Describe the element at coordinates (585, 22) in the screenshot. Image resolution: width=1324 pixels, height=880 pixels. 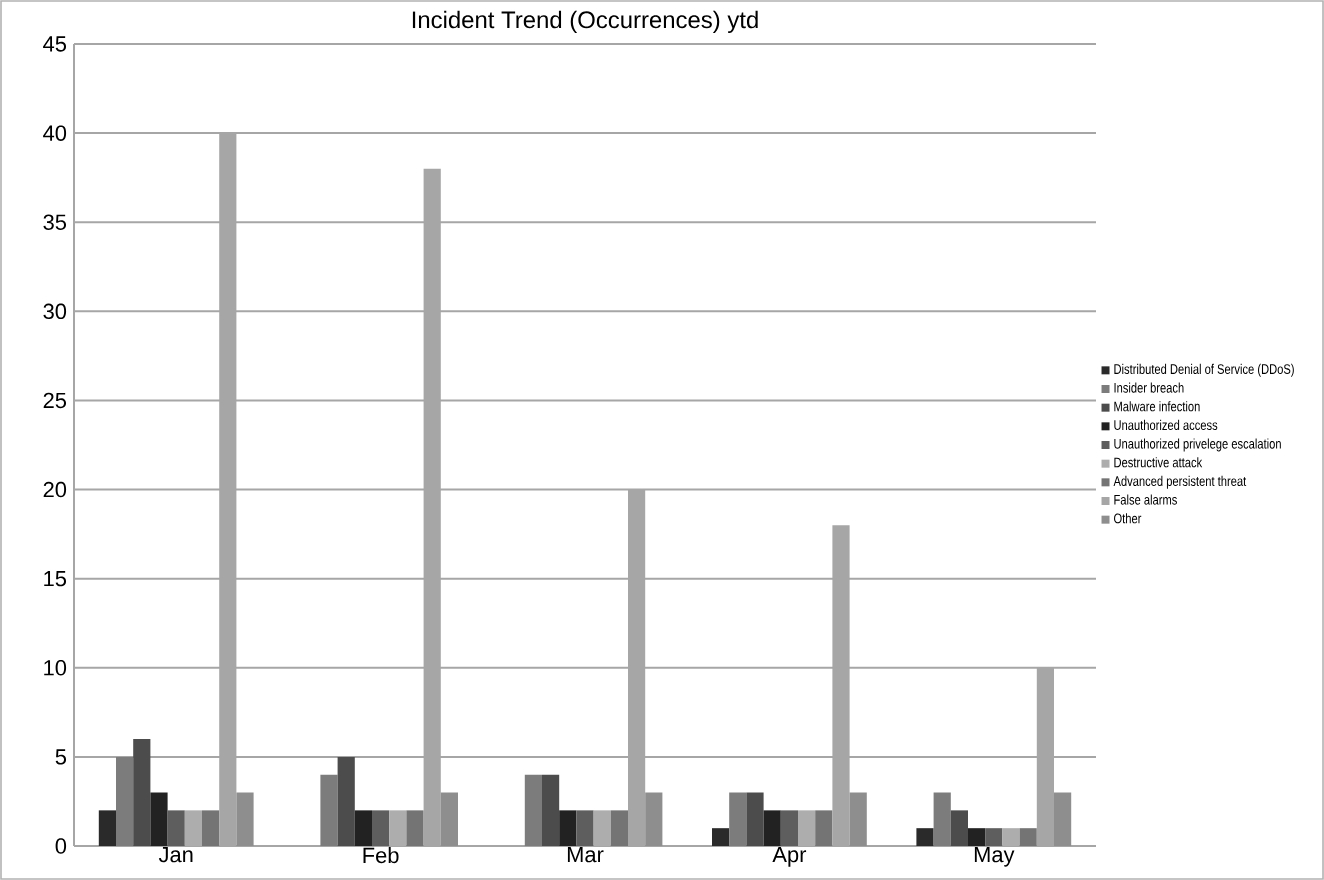
I see `chart-title: Incident Trend (Occurrences) ytd` at that location.